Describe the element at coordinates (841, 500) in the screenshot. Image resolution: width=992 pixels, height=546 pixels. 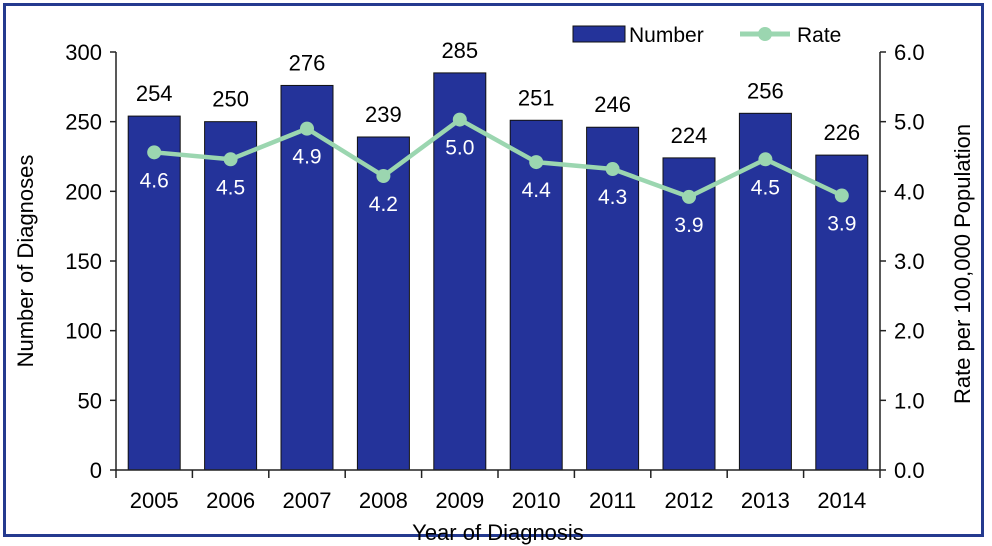
I see `x-tick-label: 2014` at that location.